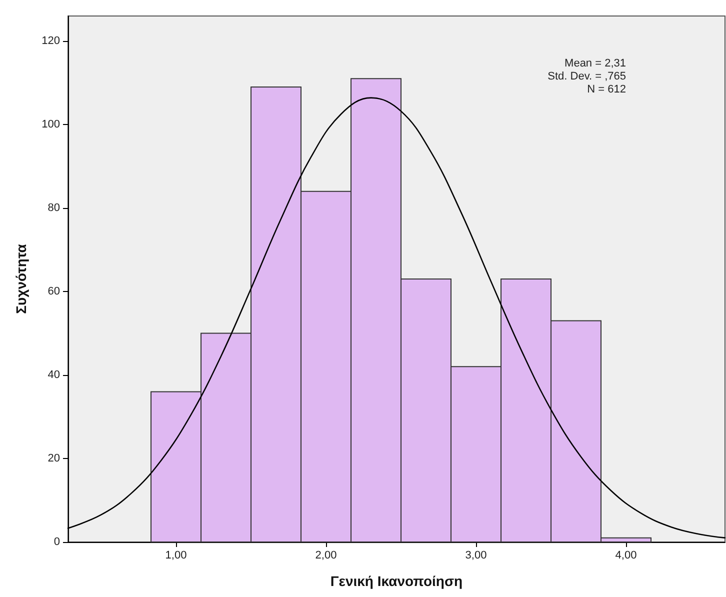 This screenshot has width=726, height=597. I want to click on x-tick-label: 4,00, so click(626, 556).